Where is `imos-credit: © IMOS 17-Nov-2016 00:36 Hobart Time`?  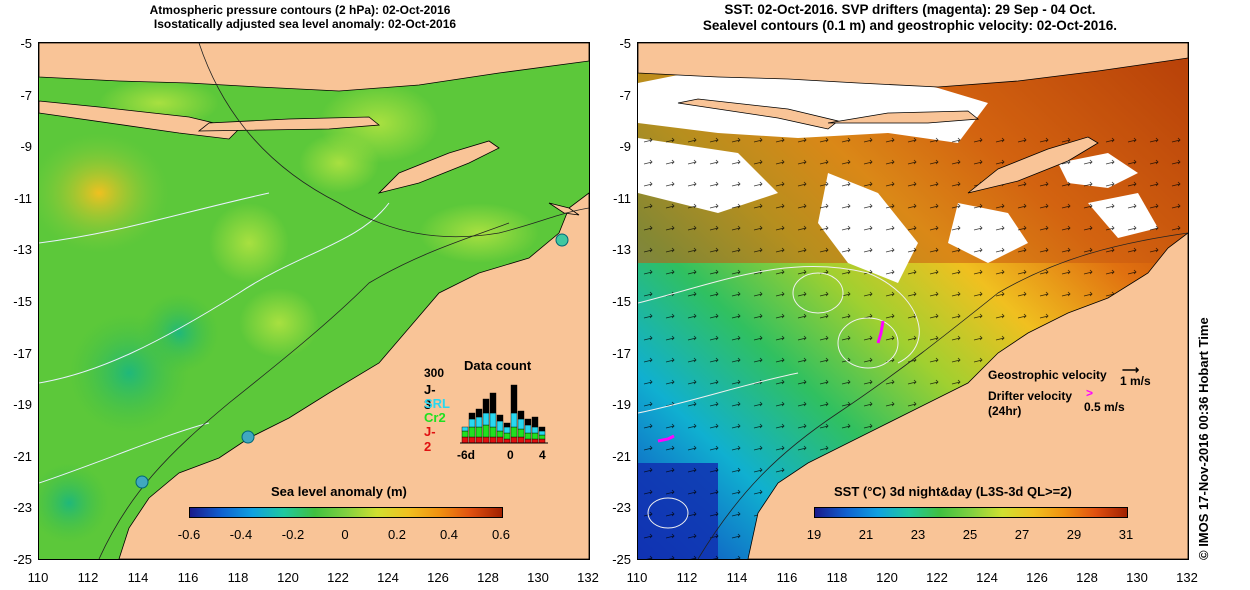
imos-credit: © IMOS 17-Nov-2016 00:36 Hobart Time is located at coordinates (1203, 438).